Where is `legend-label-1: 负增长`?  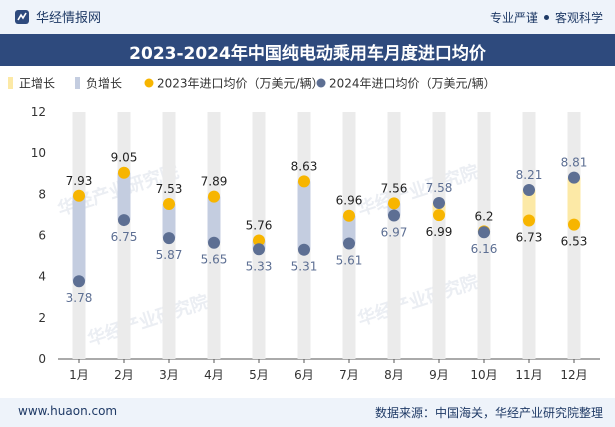 legend-label-1: 负增长 is located at coordinates (104, 84).